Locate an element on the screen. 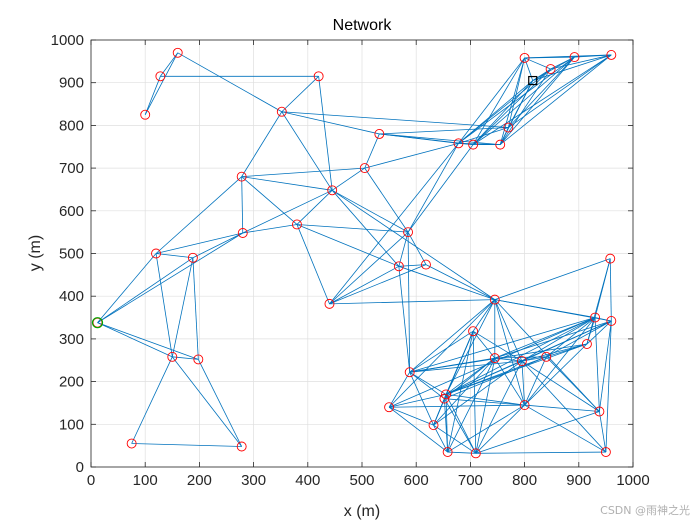 The width and height of the screenshot is (700, 525). x-tick-label: 800 is located at coordinates (524, 480).